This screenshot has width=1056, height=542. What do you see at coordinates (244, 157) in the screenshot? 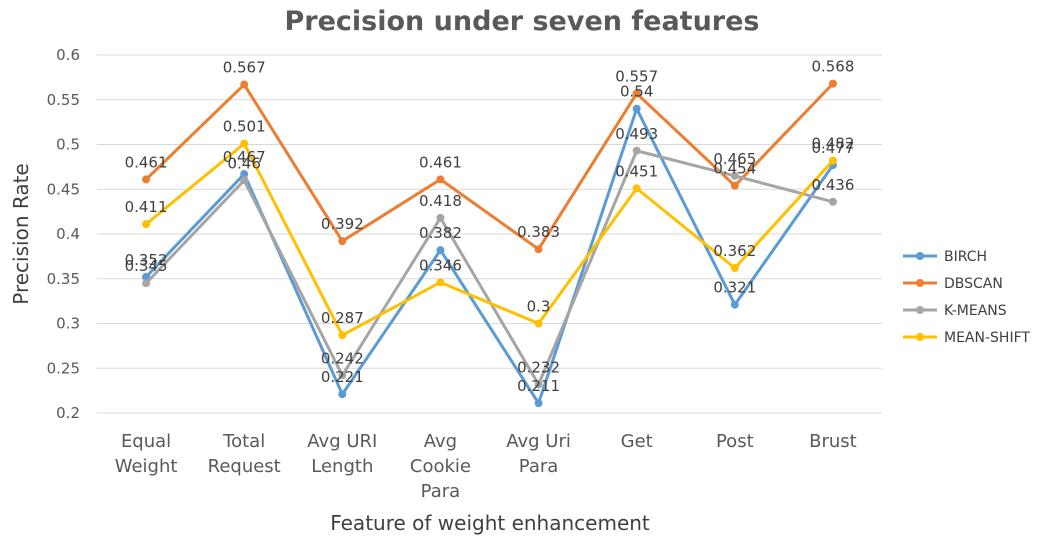
I see `data-label: 0.467` at bounding box center [244, 157].